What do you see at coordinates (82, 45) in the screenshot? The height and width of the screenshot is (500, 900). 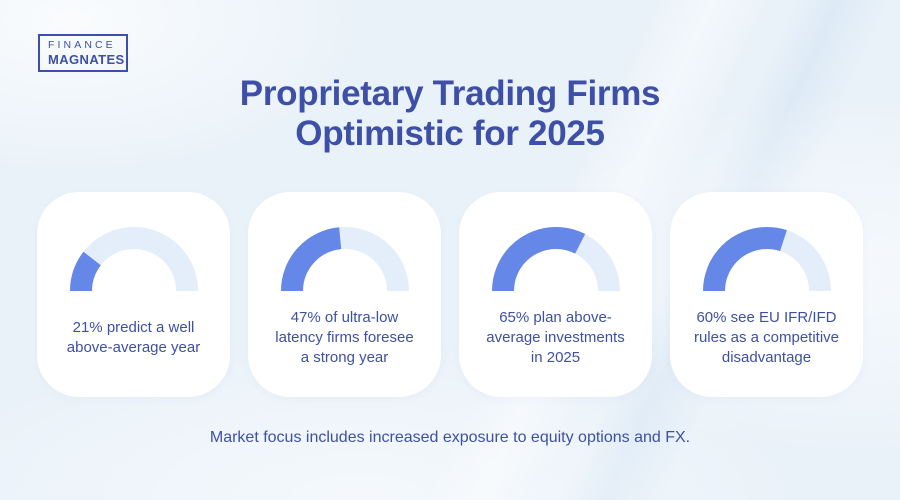 I see `logo-finance-text: FINANCE` at bounding box center [82, 45].